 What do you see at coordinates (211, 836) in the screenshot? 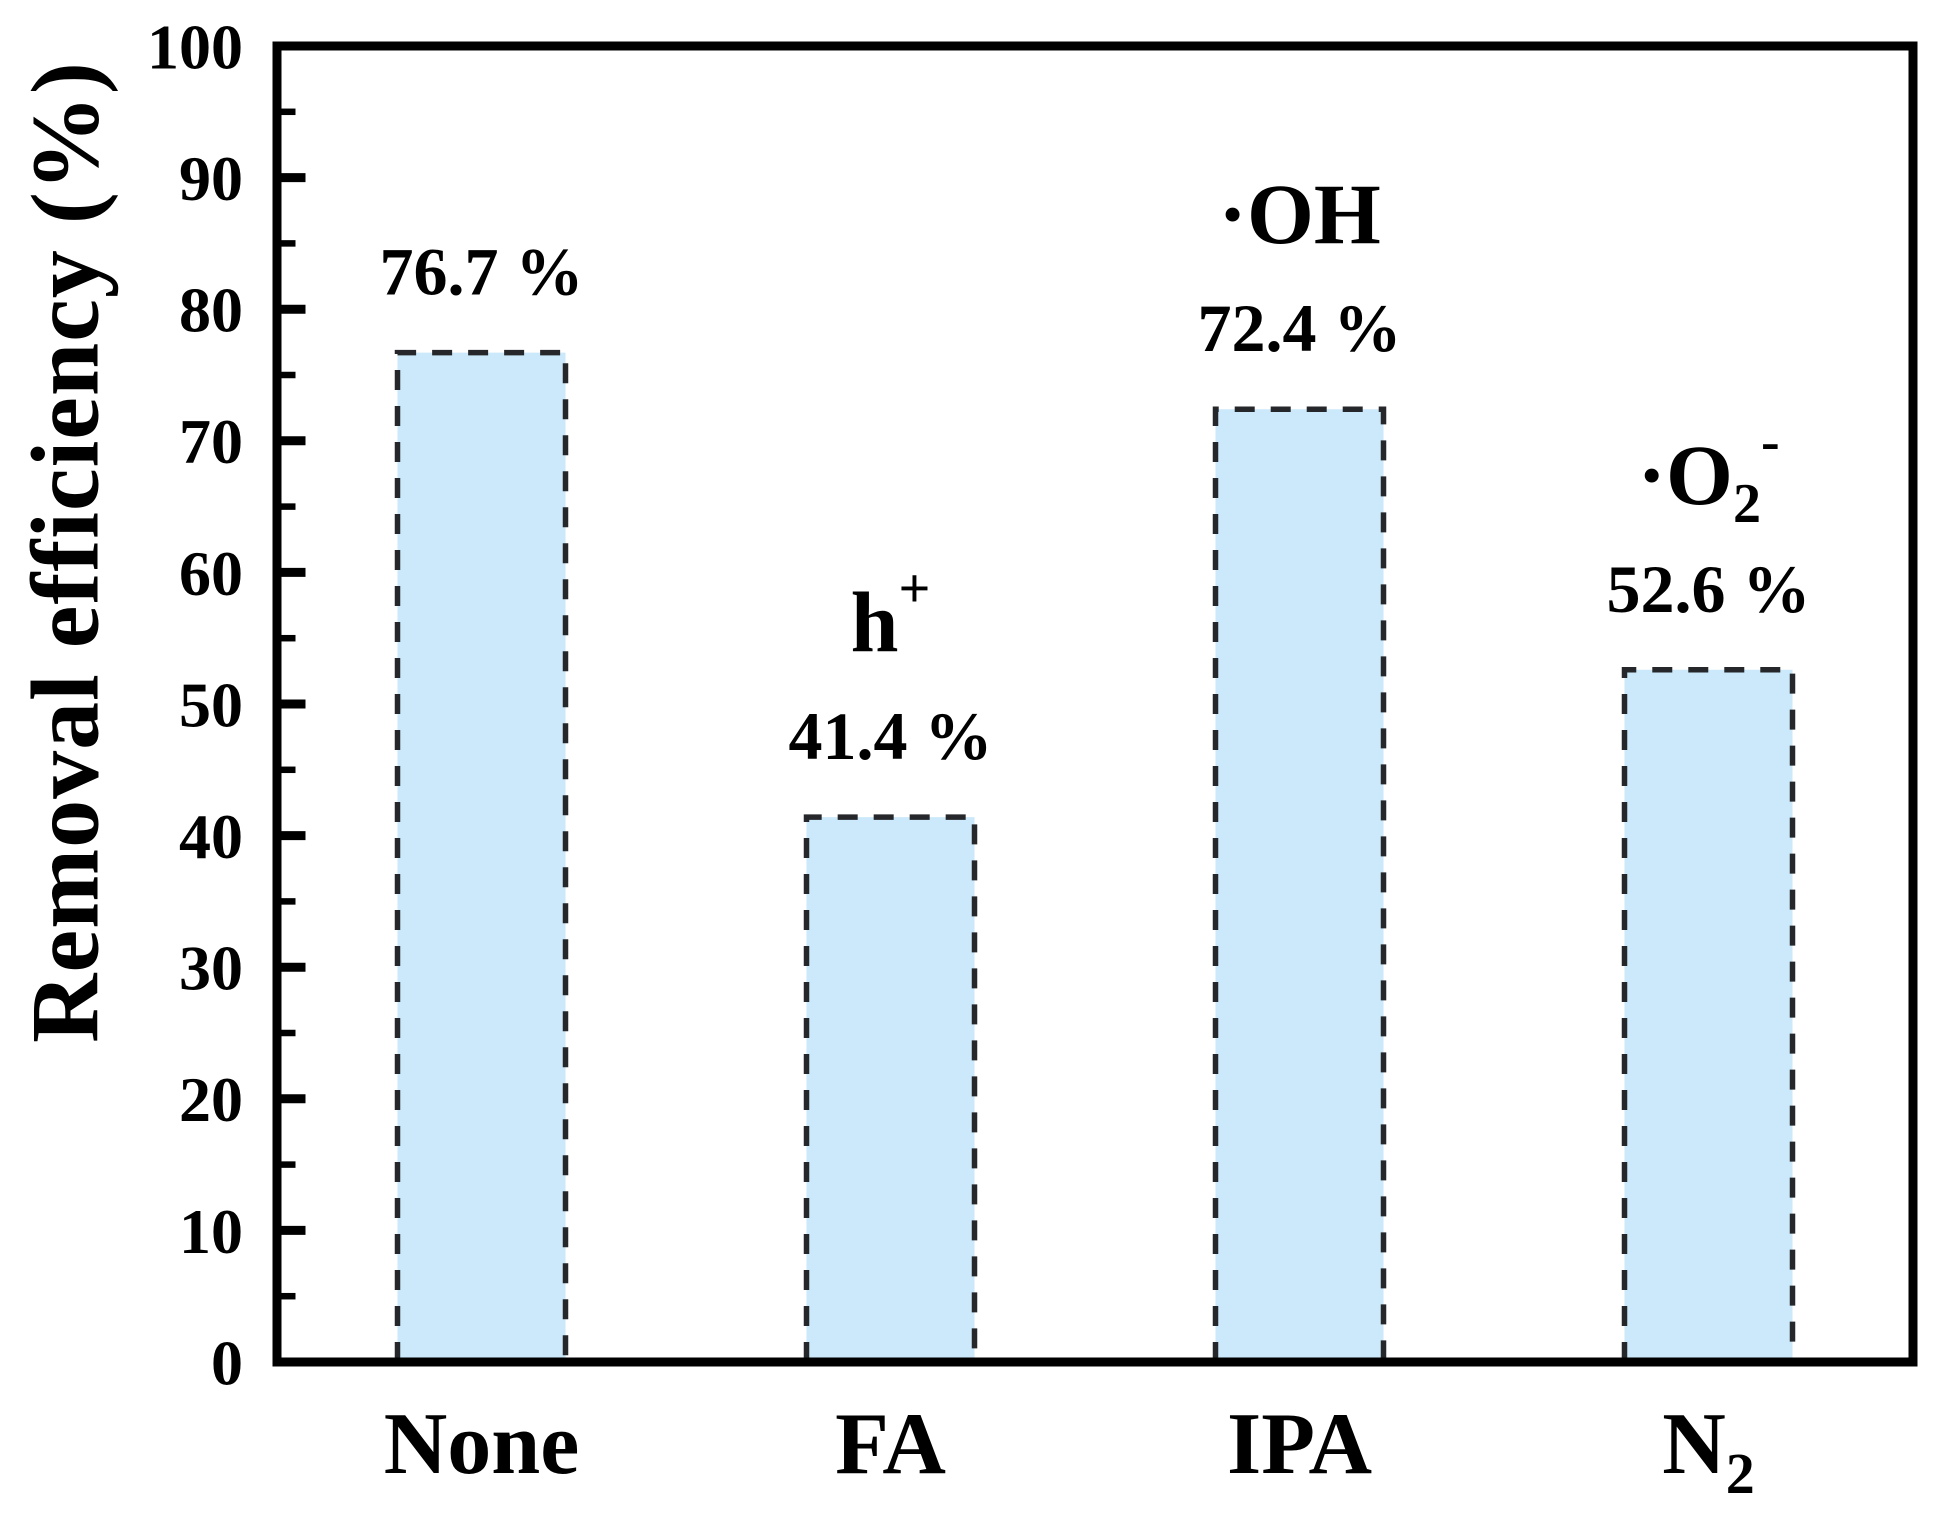
I see `y-axis-tick-label: 40` at bounding box center [211, 836].